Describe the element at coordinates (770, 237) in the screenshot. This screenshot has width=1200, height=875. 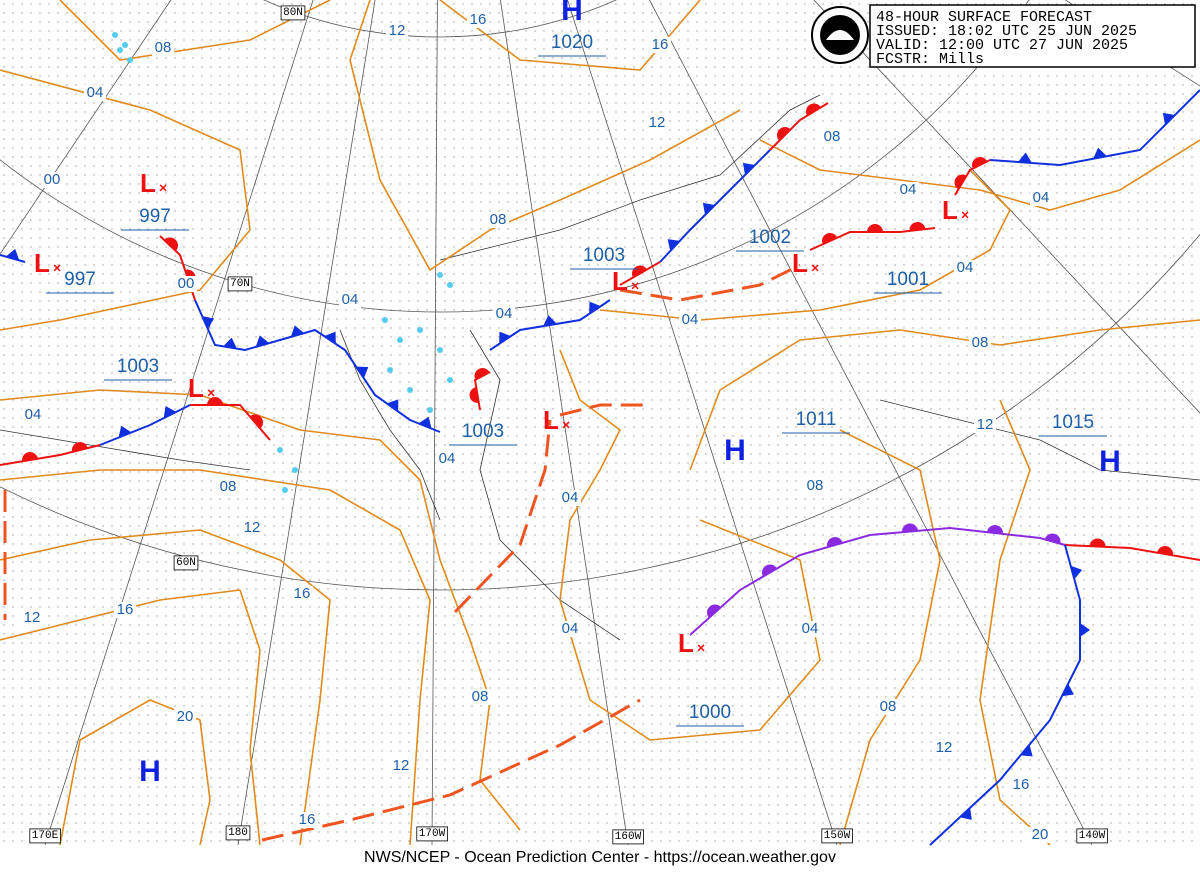
I see `pressure-label: 1002` at that location.